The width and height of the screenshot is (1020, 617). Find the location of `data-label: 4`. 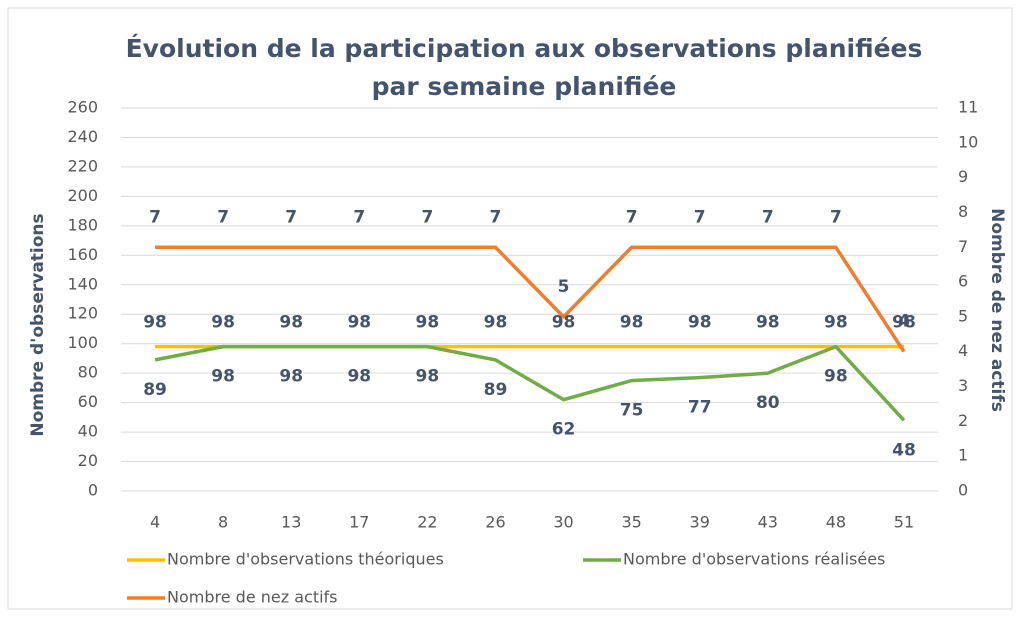

data-label: 4 is located at coordinates (904, 322).